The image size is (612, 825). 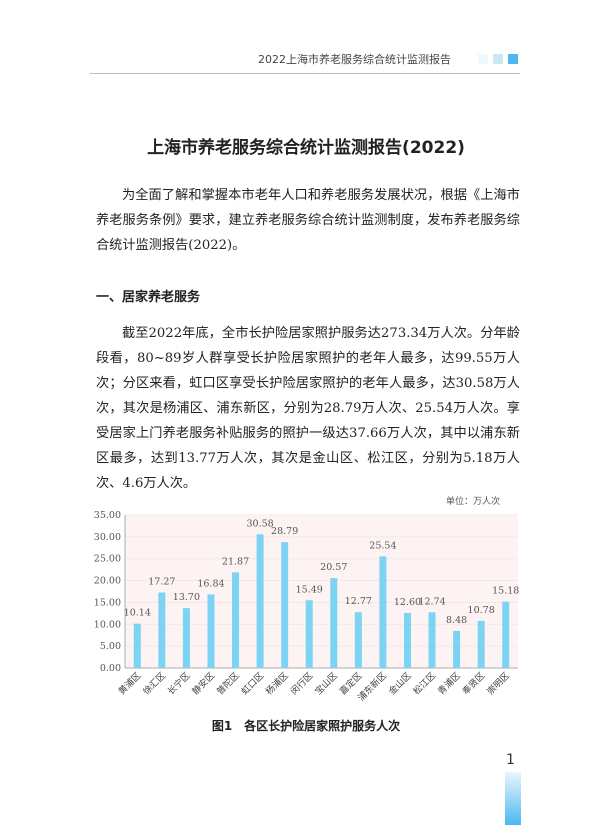 I want to click on data-label: 12.60, so click(x=407, y=602).